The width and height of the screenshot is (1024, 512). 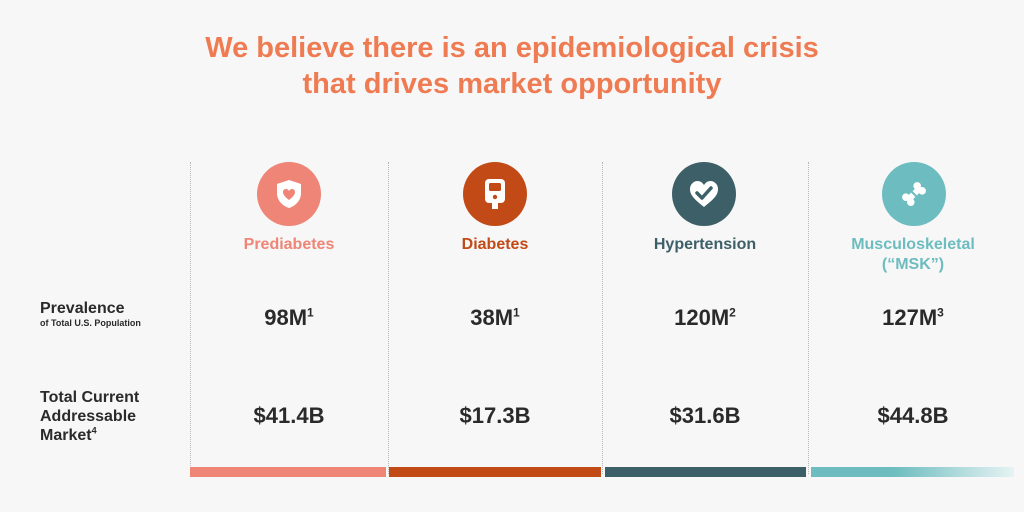 I want to click on tam-label-line-3: Market, so click(x=66, y=435).